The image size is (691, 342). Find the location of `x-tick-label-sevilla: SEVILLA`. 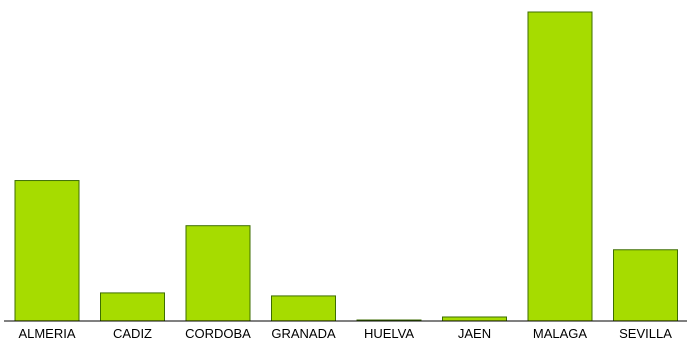

x-tick-label-sevilla: SEVILLA is located at coordinates (645, 333).